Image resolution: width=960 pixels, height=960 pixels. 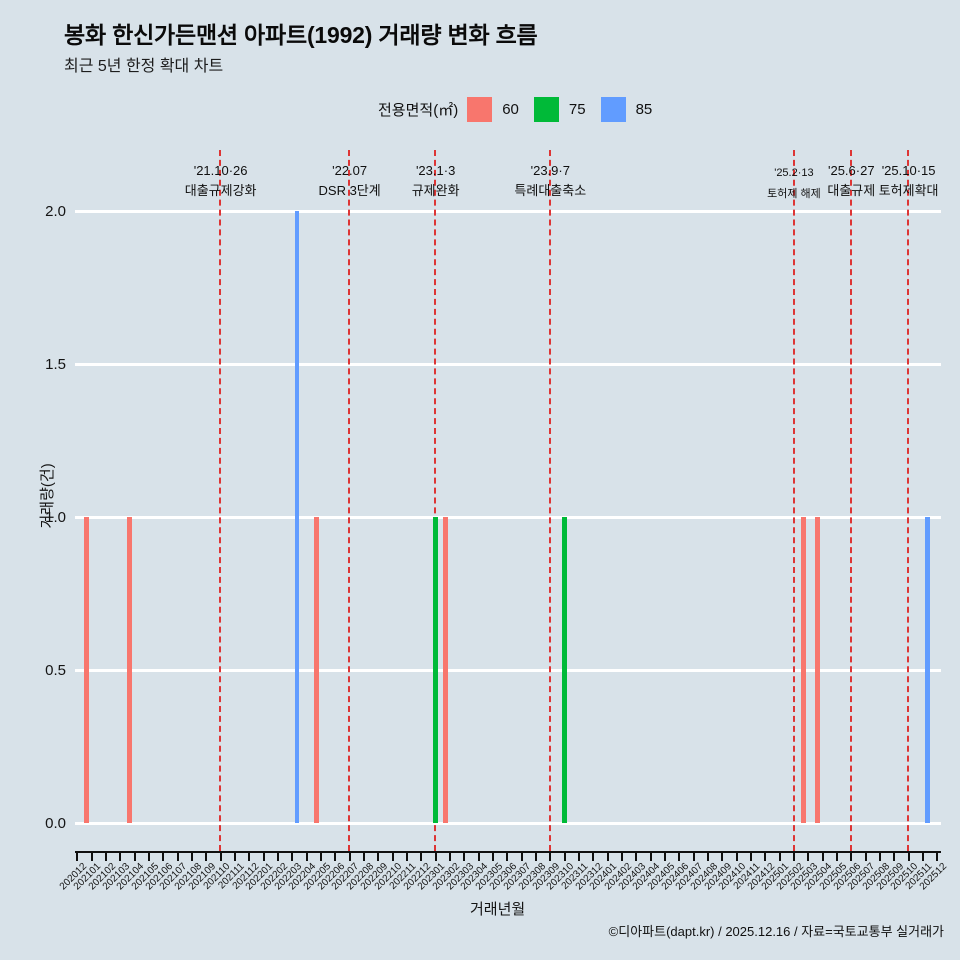 I want to click on legend-item-75: 75, so click(x=559, y=109).